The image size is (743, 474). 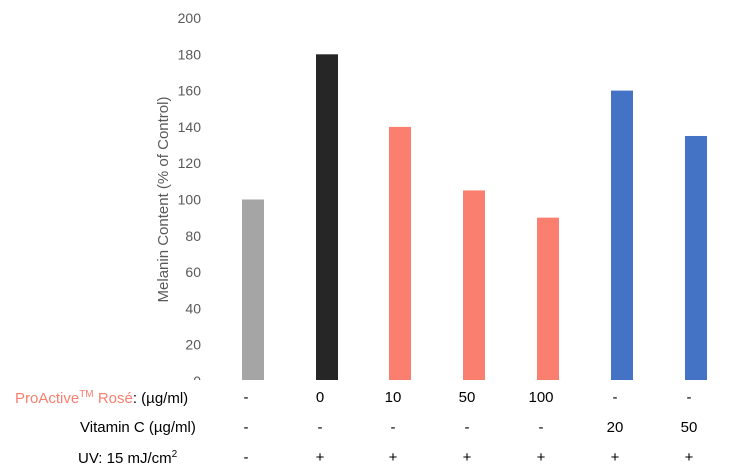 I want to click on treatment-cell: 100, so click(x=541, y=397).